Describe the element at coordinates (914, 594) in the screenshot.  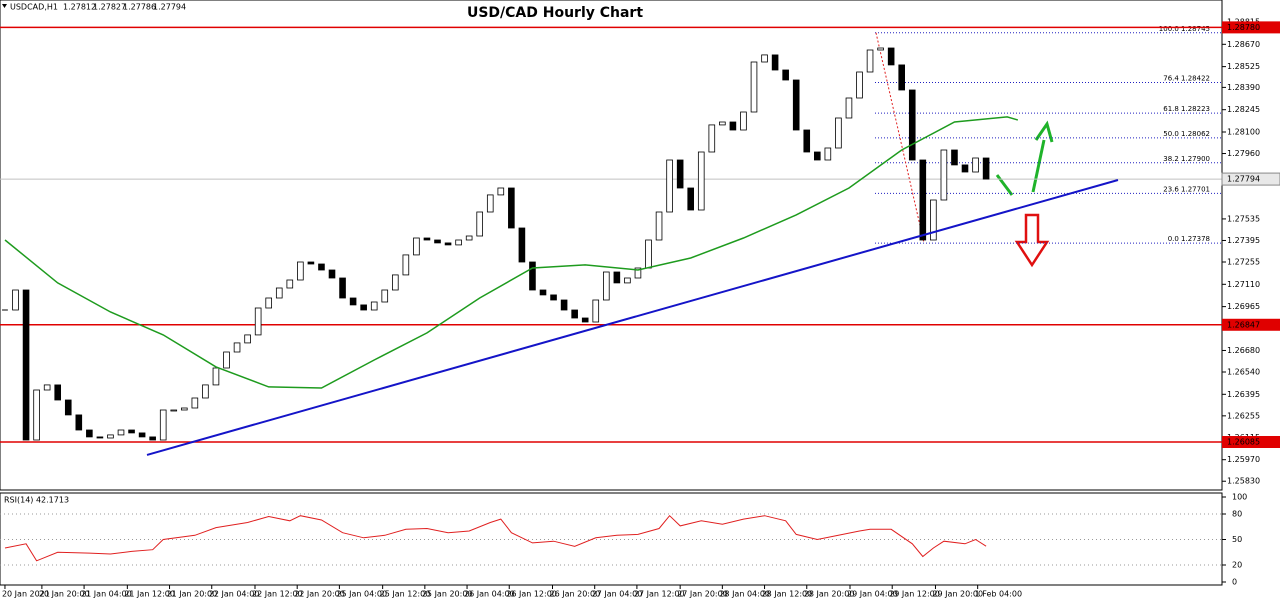
I see `x-tick-label: 29 Jan 12:00` at that location.